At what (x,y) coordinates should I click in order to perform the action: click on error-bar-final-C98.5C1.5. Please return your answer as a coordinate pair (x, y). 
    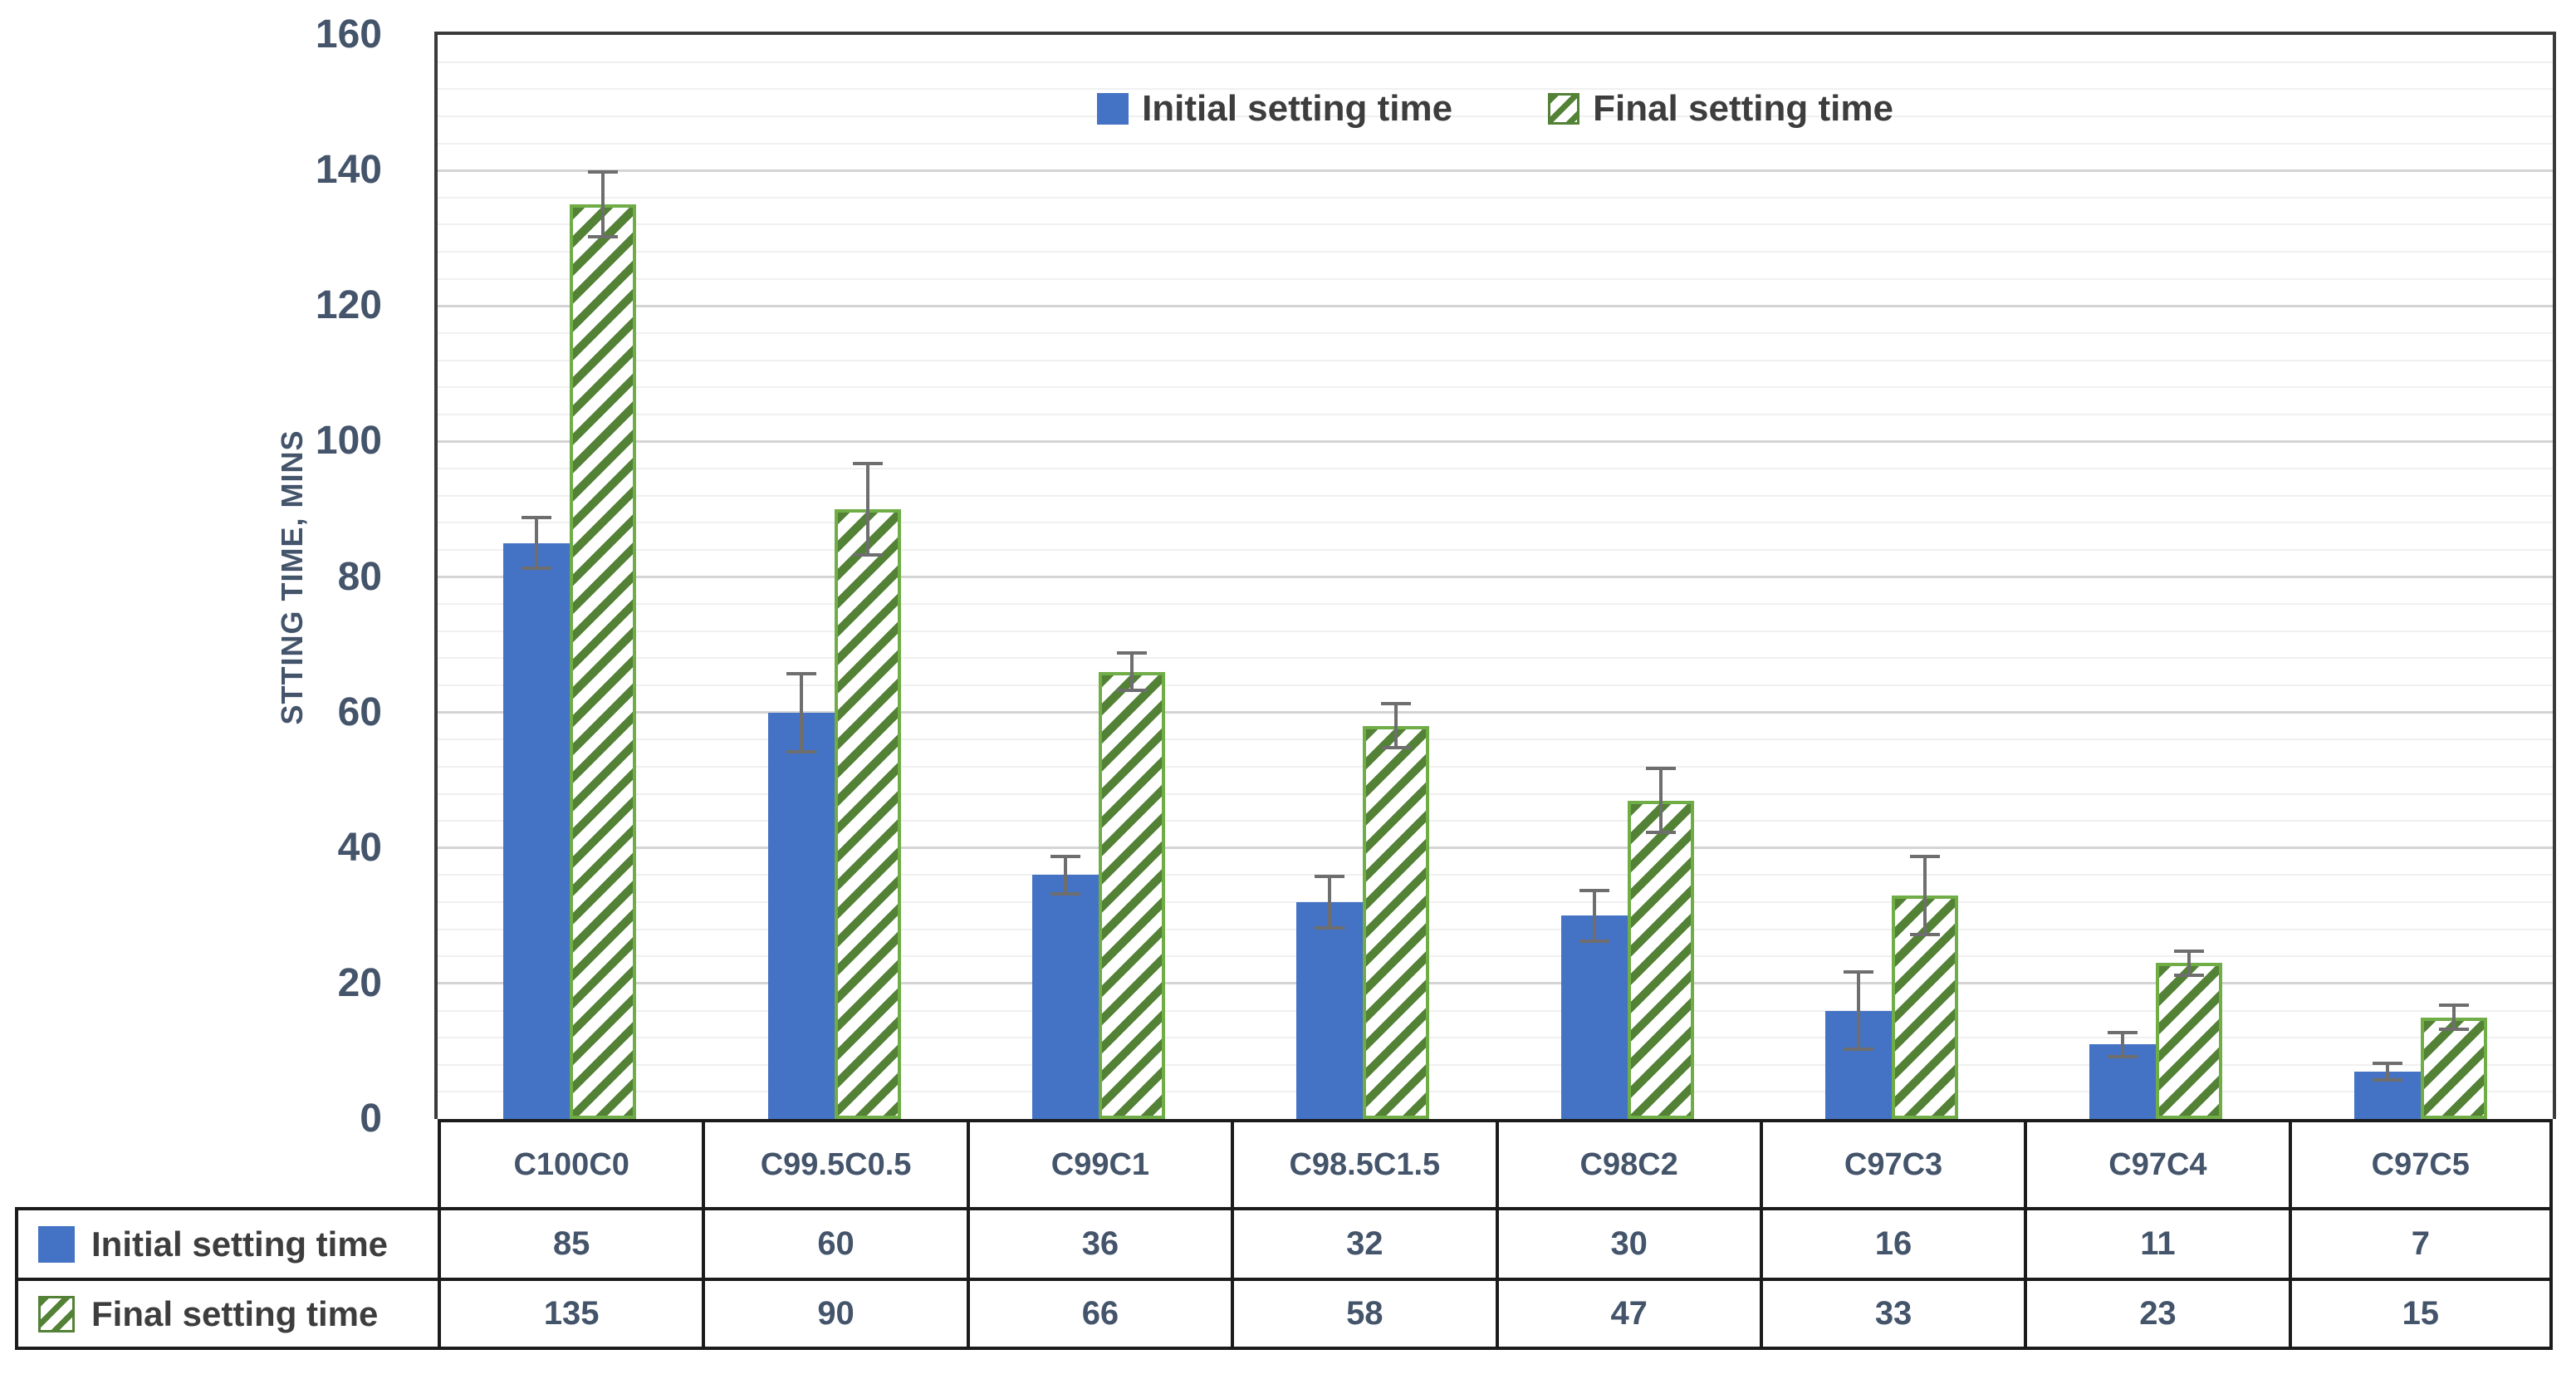
    Looking at the image, I should click on (1397, 726).